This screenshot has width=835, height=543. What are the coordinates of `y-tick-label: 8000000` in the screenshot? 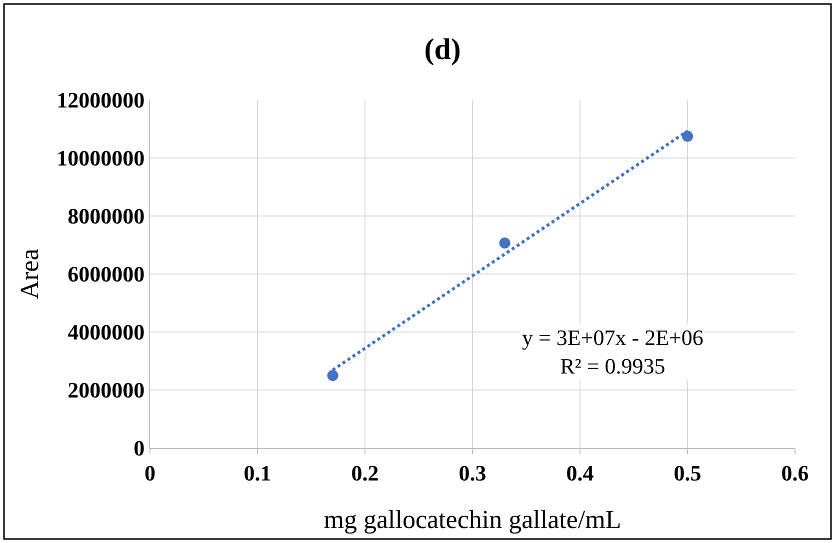 It's located at (106, 216).